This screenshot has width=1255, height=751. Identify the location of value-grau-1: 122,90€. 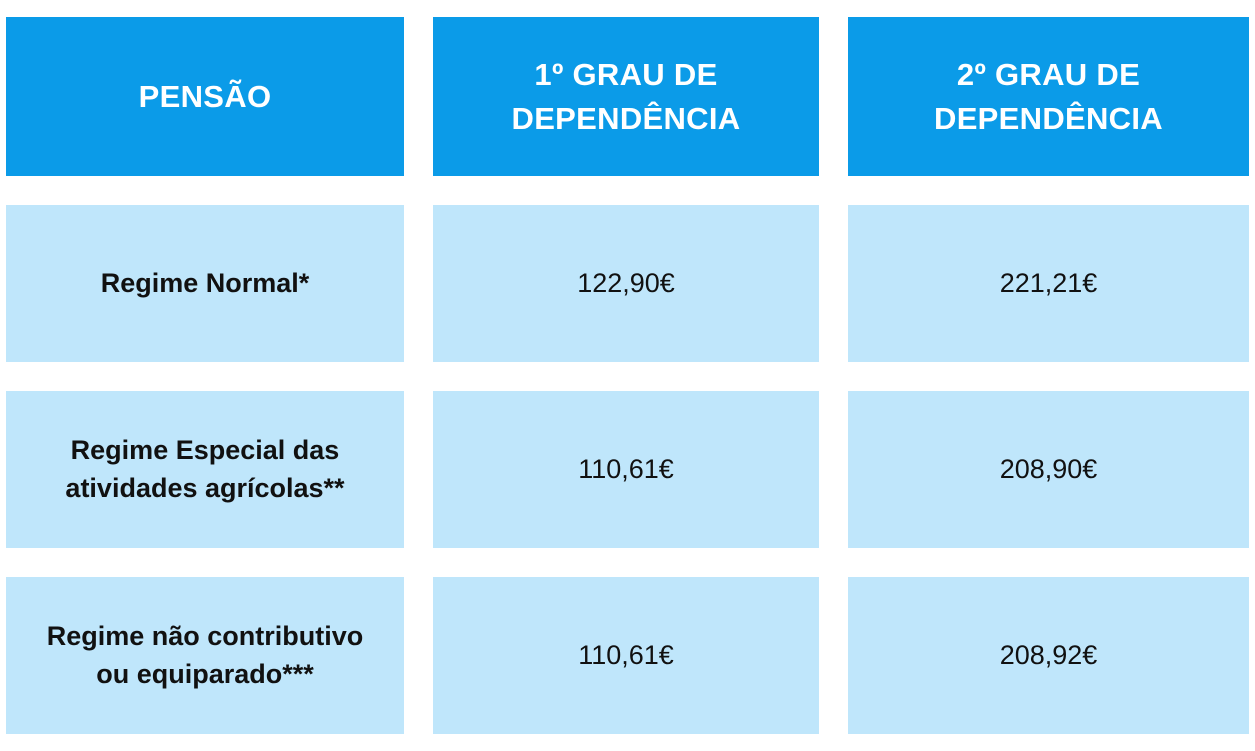
(626, 282).